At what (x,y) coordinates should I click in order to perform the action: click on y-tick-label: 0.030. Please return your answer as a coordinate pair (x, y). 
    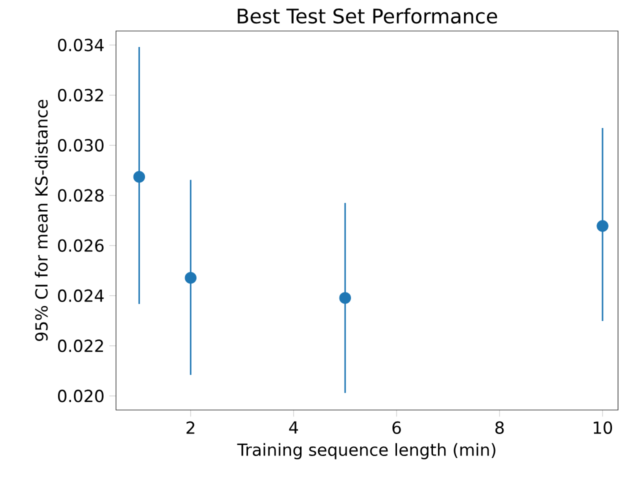
    Looking at the image, I should click on (81, 145).